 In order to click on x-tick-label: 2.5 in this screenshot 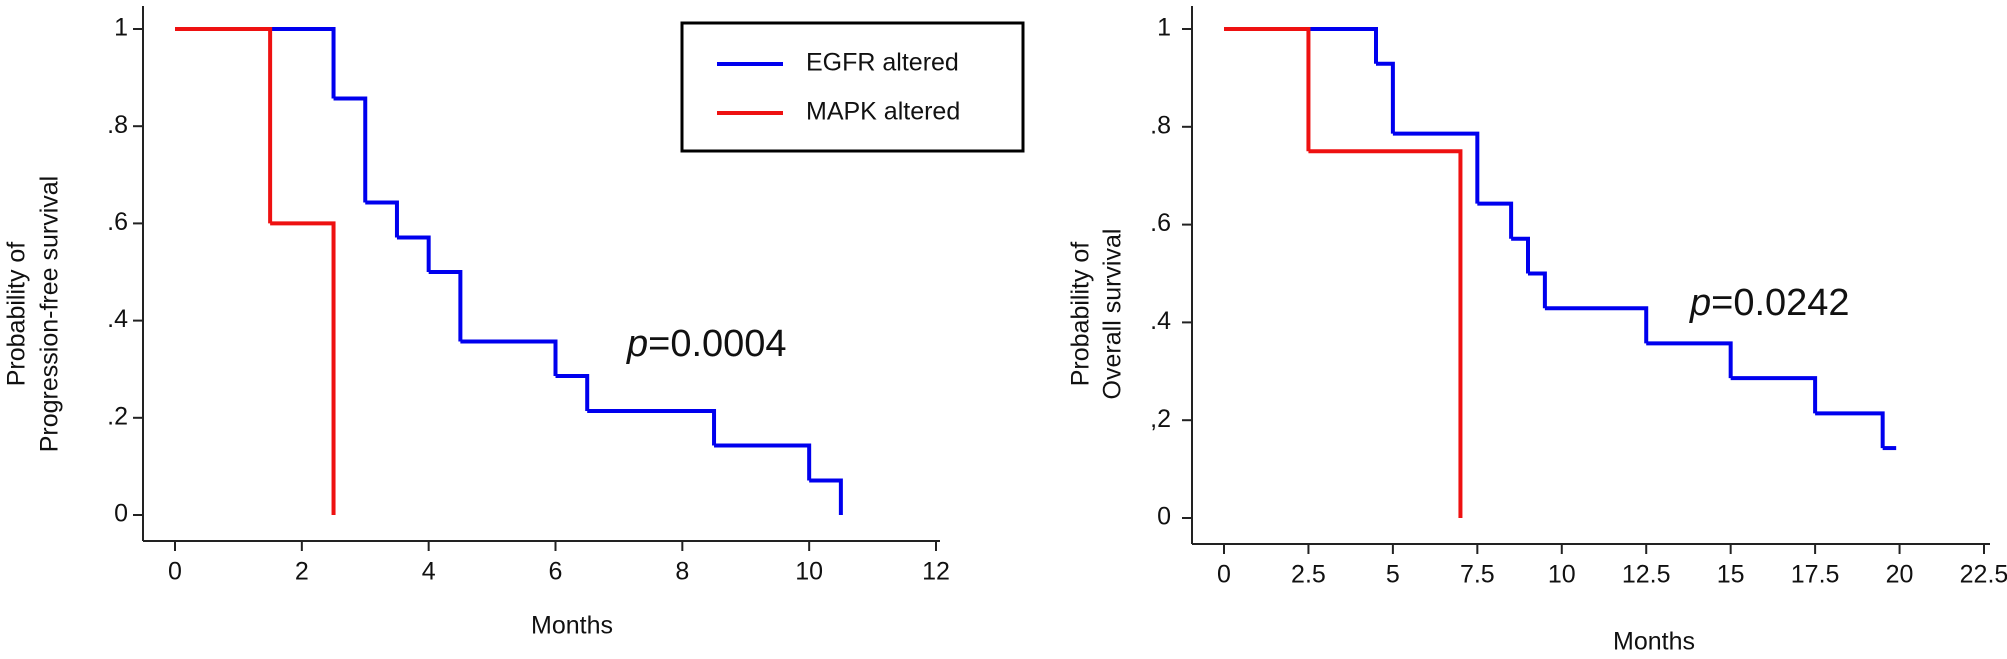, I will do `click(1308, 575)`.